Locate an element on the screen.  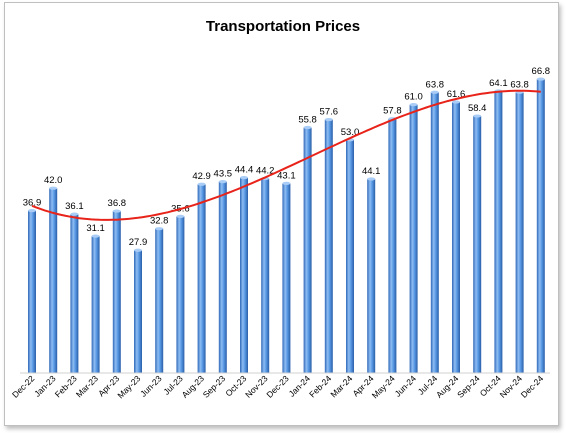
value-label: 61.6 is located at coordinates (456, 94).